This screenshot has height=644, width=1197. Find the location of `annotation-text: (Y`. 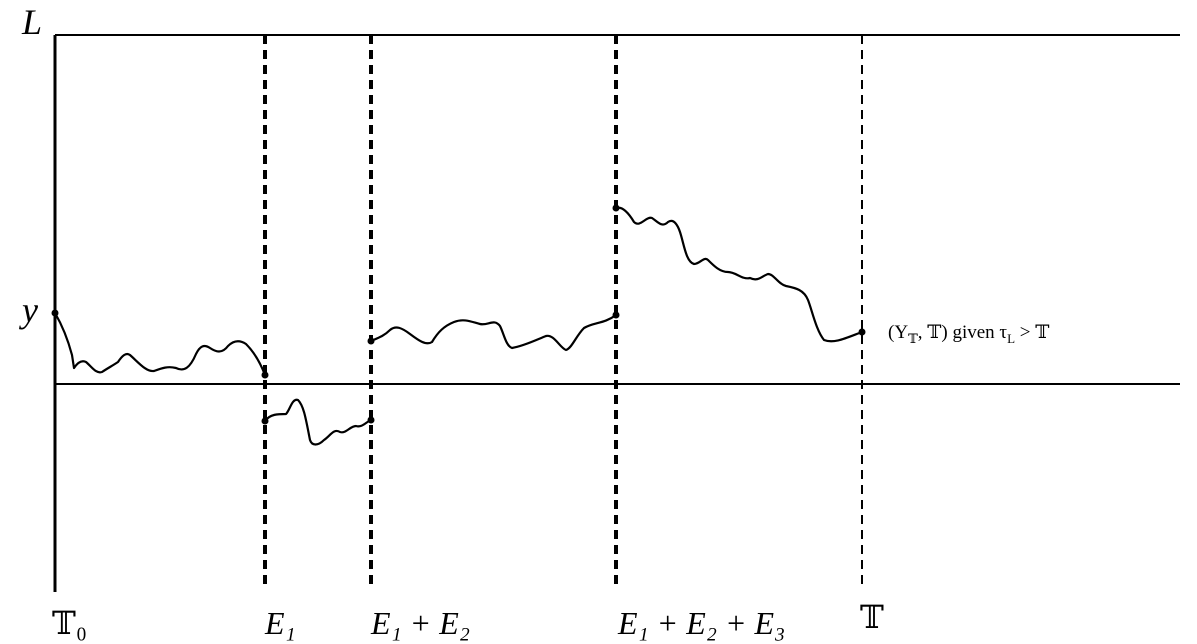

annotation-text: (Y is located at coordinates (898, 332).